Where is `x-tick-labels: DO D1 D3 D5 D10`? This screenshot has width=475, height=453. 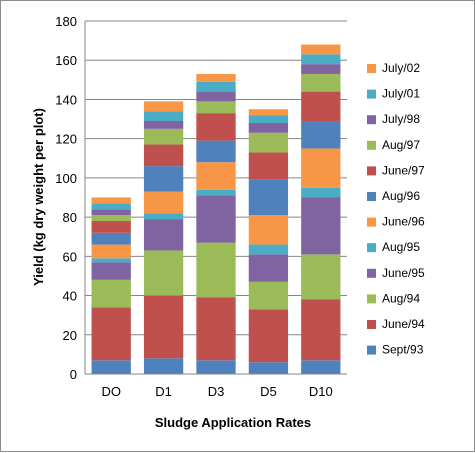 x-tick-labels: DO D1 D3 D5 D10 is located at coordinates (216, 391).